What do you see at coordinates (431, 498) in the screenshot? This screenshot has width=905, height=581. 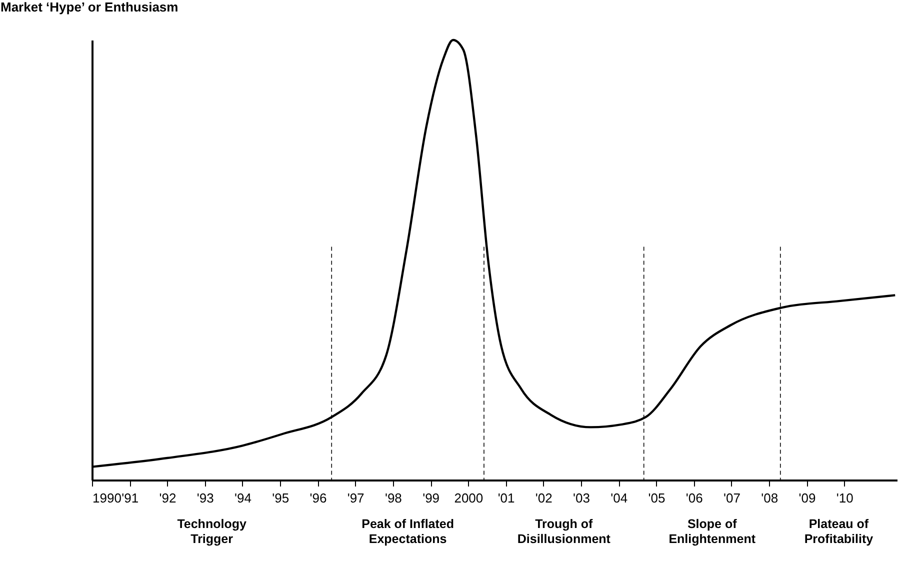 I see `x-tick-label: '99` at bounding box center [431, 498].